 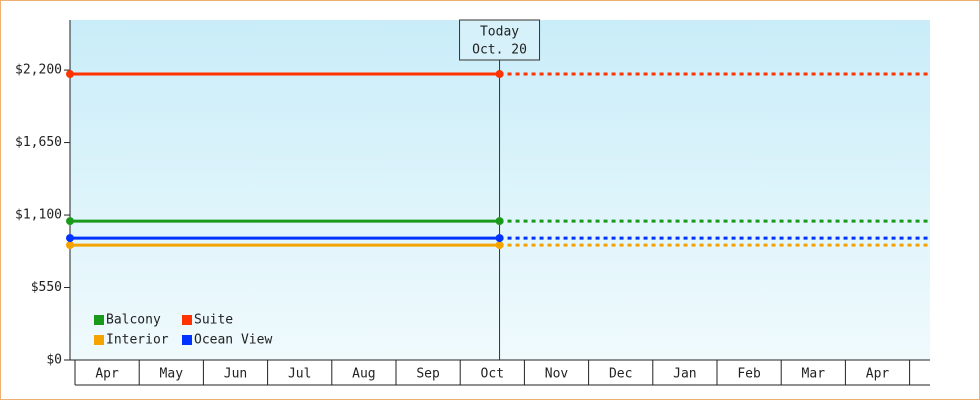 What do you see at coordinates (814, 374) in the screenshot?
I see `x-tick-label: Mar` at bounding box center [814, 374].